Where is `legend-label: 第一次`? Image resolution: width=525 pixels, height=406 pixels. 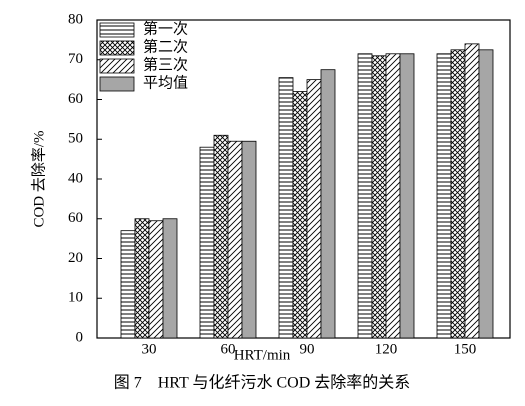
legend-label: 第一次 is located at coordinates (165, 28).